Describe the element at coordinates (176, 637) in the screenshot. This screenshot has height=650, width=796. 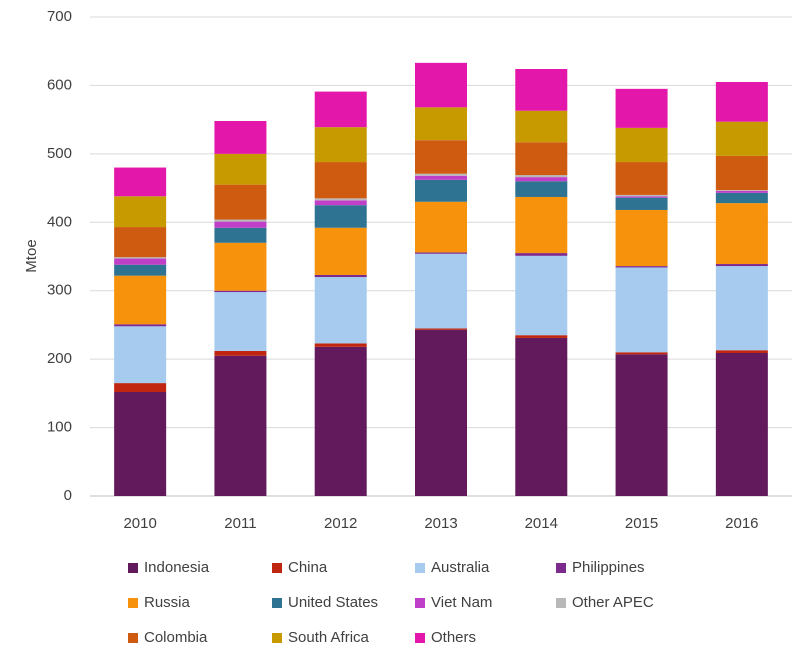
I see `legend-label: Colombia` at that location.